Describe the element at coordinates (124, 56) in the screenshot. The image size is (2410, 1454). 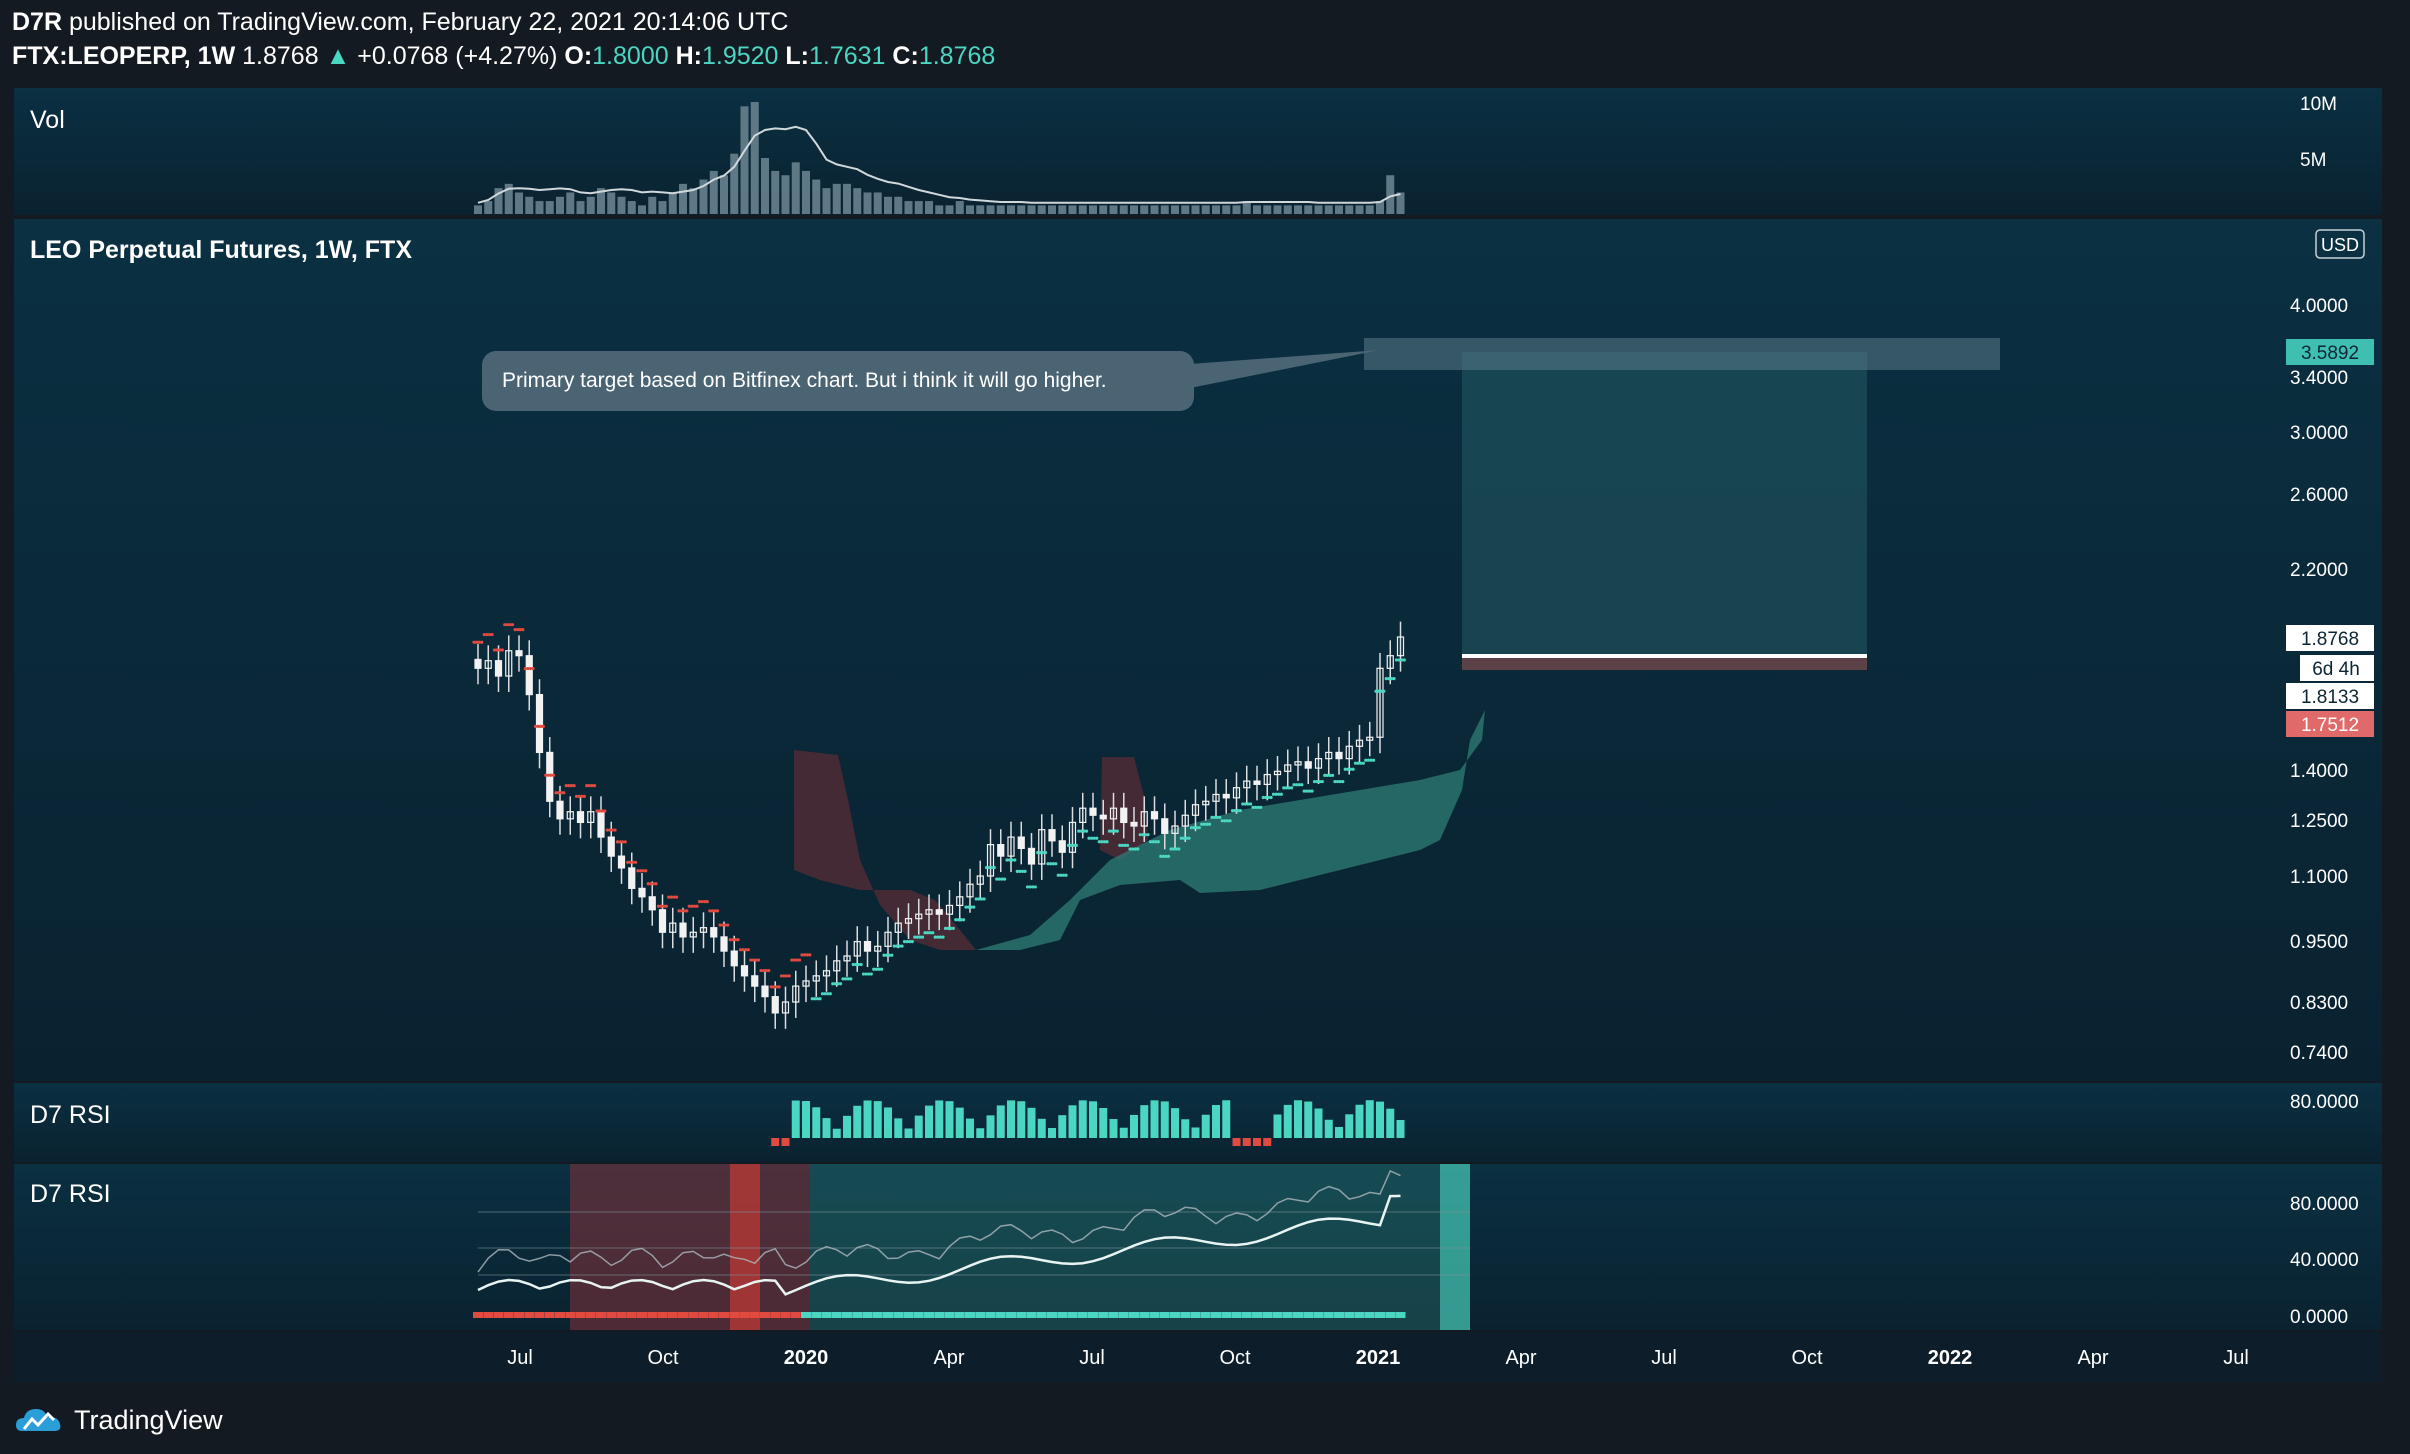
I see `symbol-name: FTX:LEOPERP, 1W` at that location.